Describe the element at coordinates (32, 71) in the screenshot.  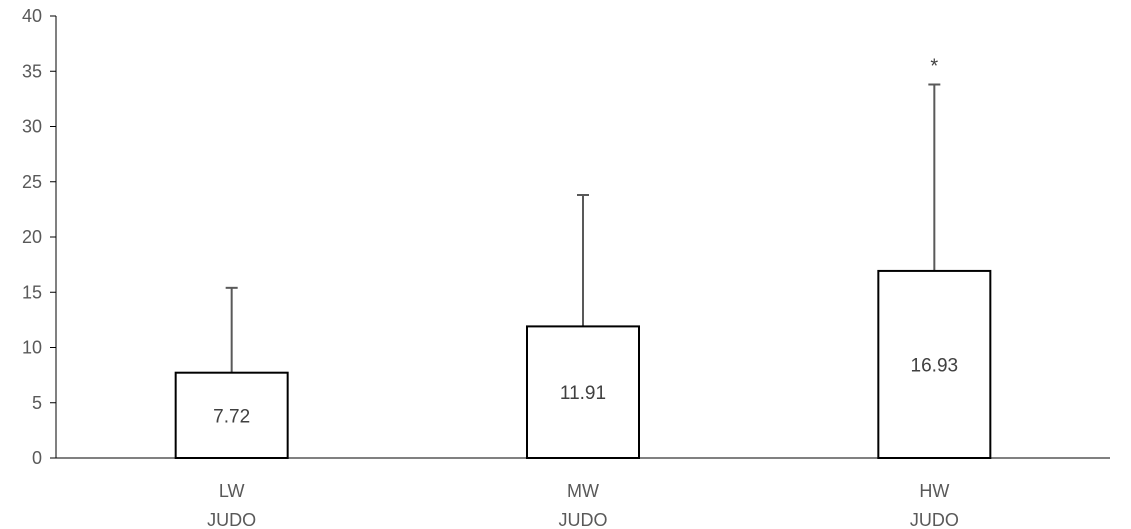
I see `y-tick-label: 35` at that location.